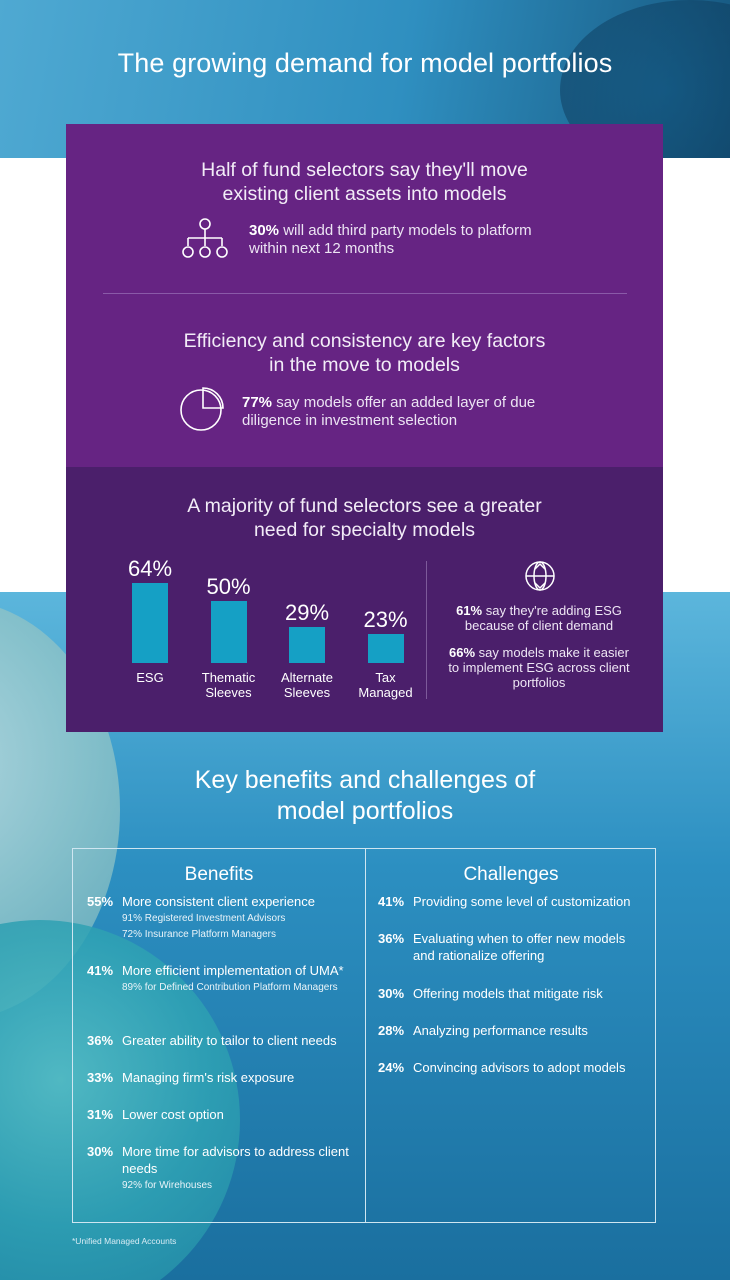 This screenshot has width=730, height=1280. What do you see at coordinates (364, 530) in the screenshot?
I see `heading-line: need for specialty models` at bounding box center [364, 530].